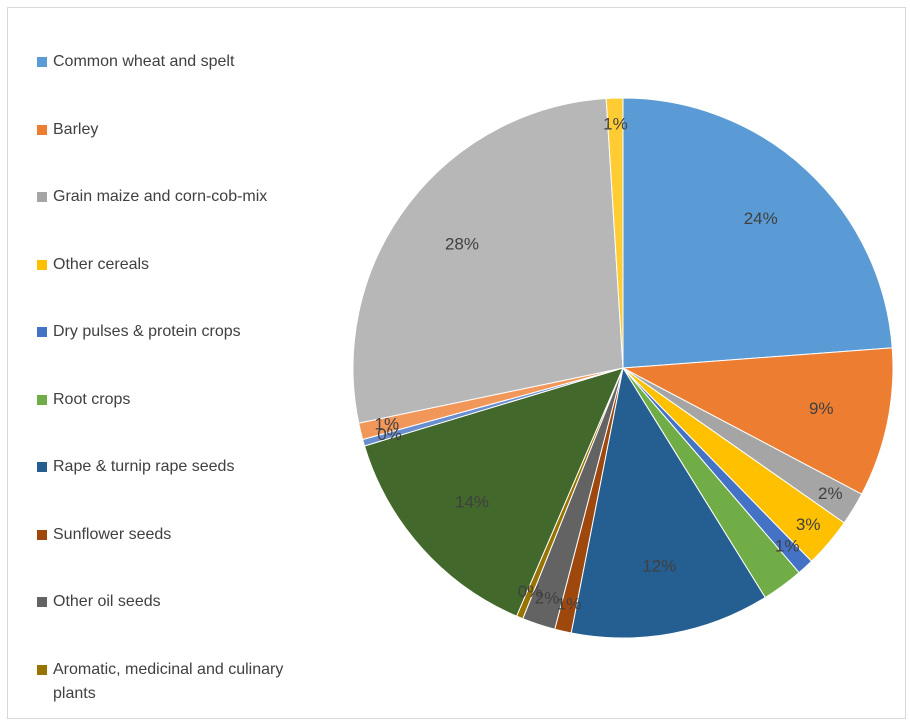 This screenshot has width=910, height=726. Describe the element at coordinates (808, 524) in the screenshot. I see `data-label: 3%` at that location.